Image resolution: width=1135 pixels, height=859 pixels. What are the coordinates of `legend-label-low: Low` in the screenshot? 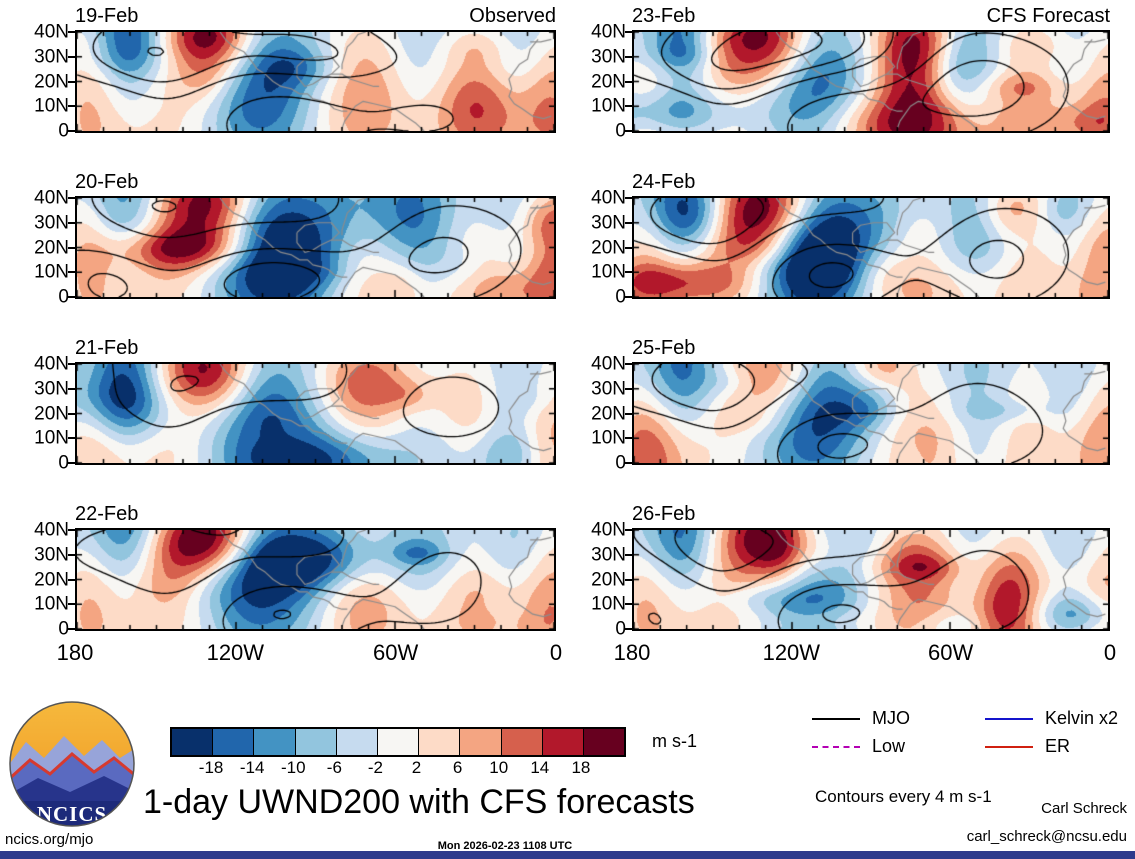 It's located at (889, 746).